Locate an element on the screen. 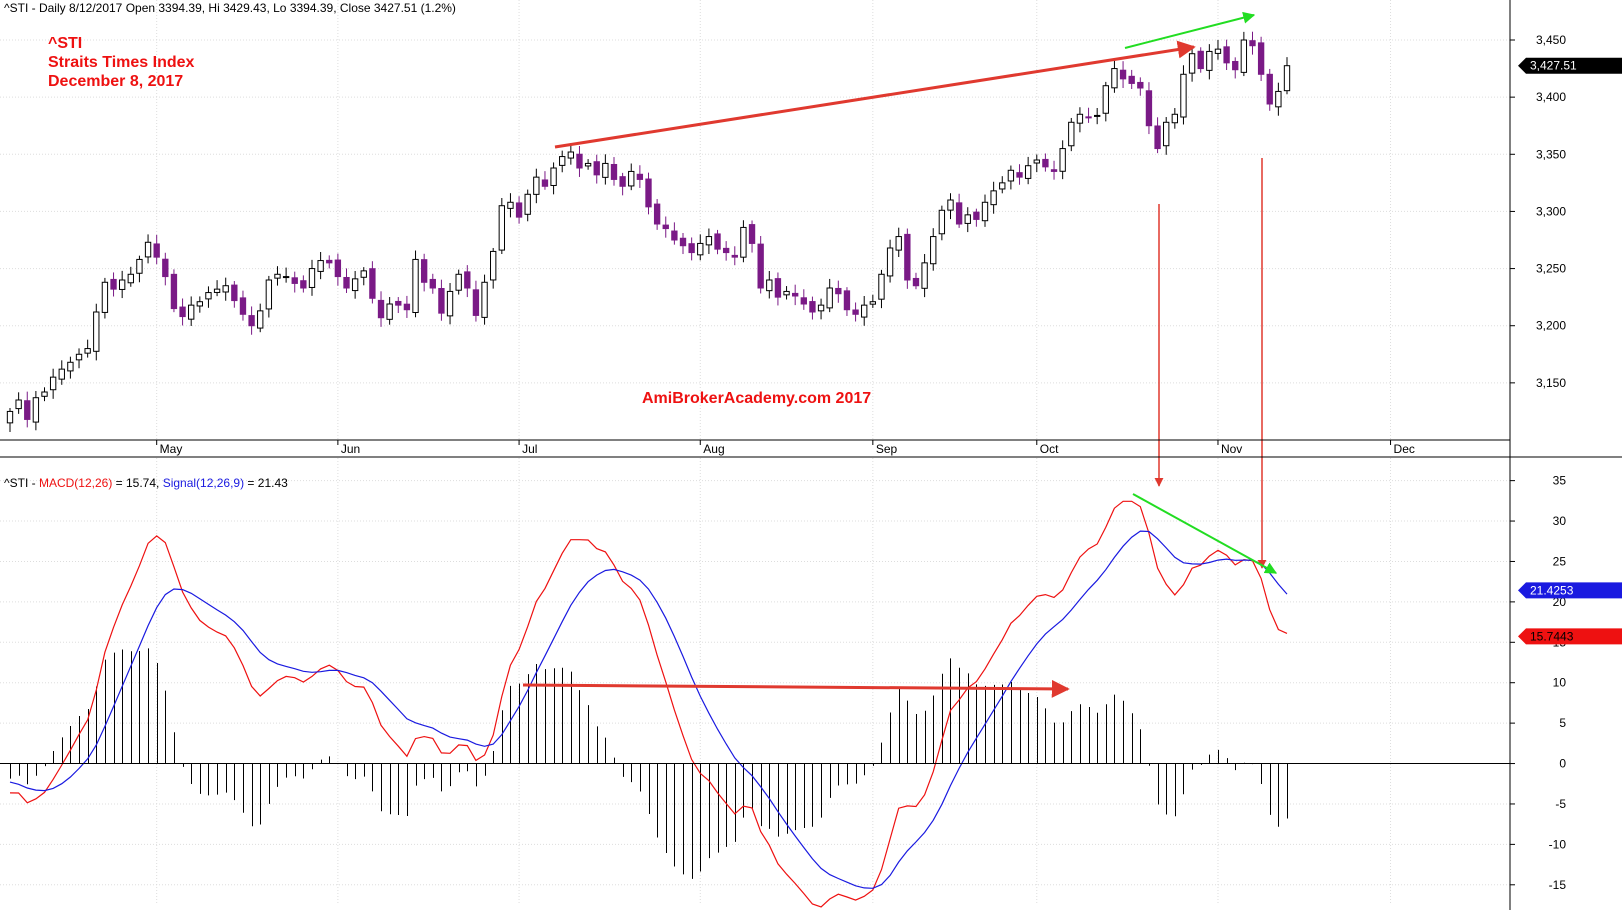 This screenshot has width=1622, height=910. price-y-tick-label: 3,150 is located at coordinates (1551, 383).